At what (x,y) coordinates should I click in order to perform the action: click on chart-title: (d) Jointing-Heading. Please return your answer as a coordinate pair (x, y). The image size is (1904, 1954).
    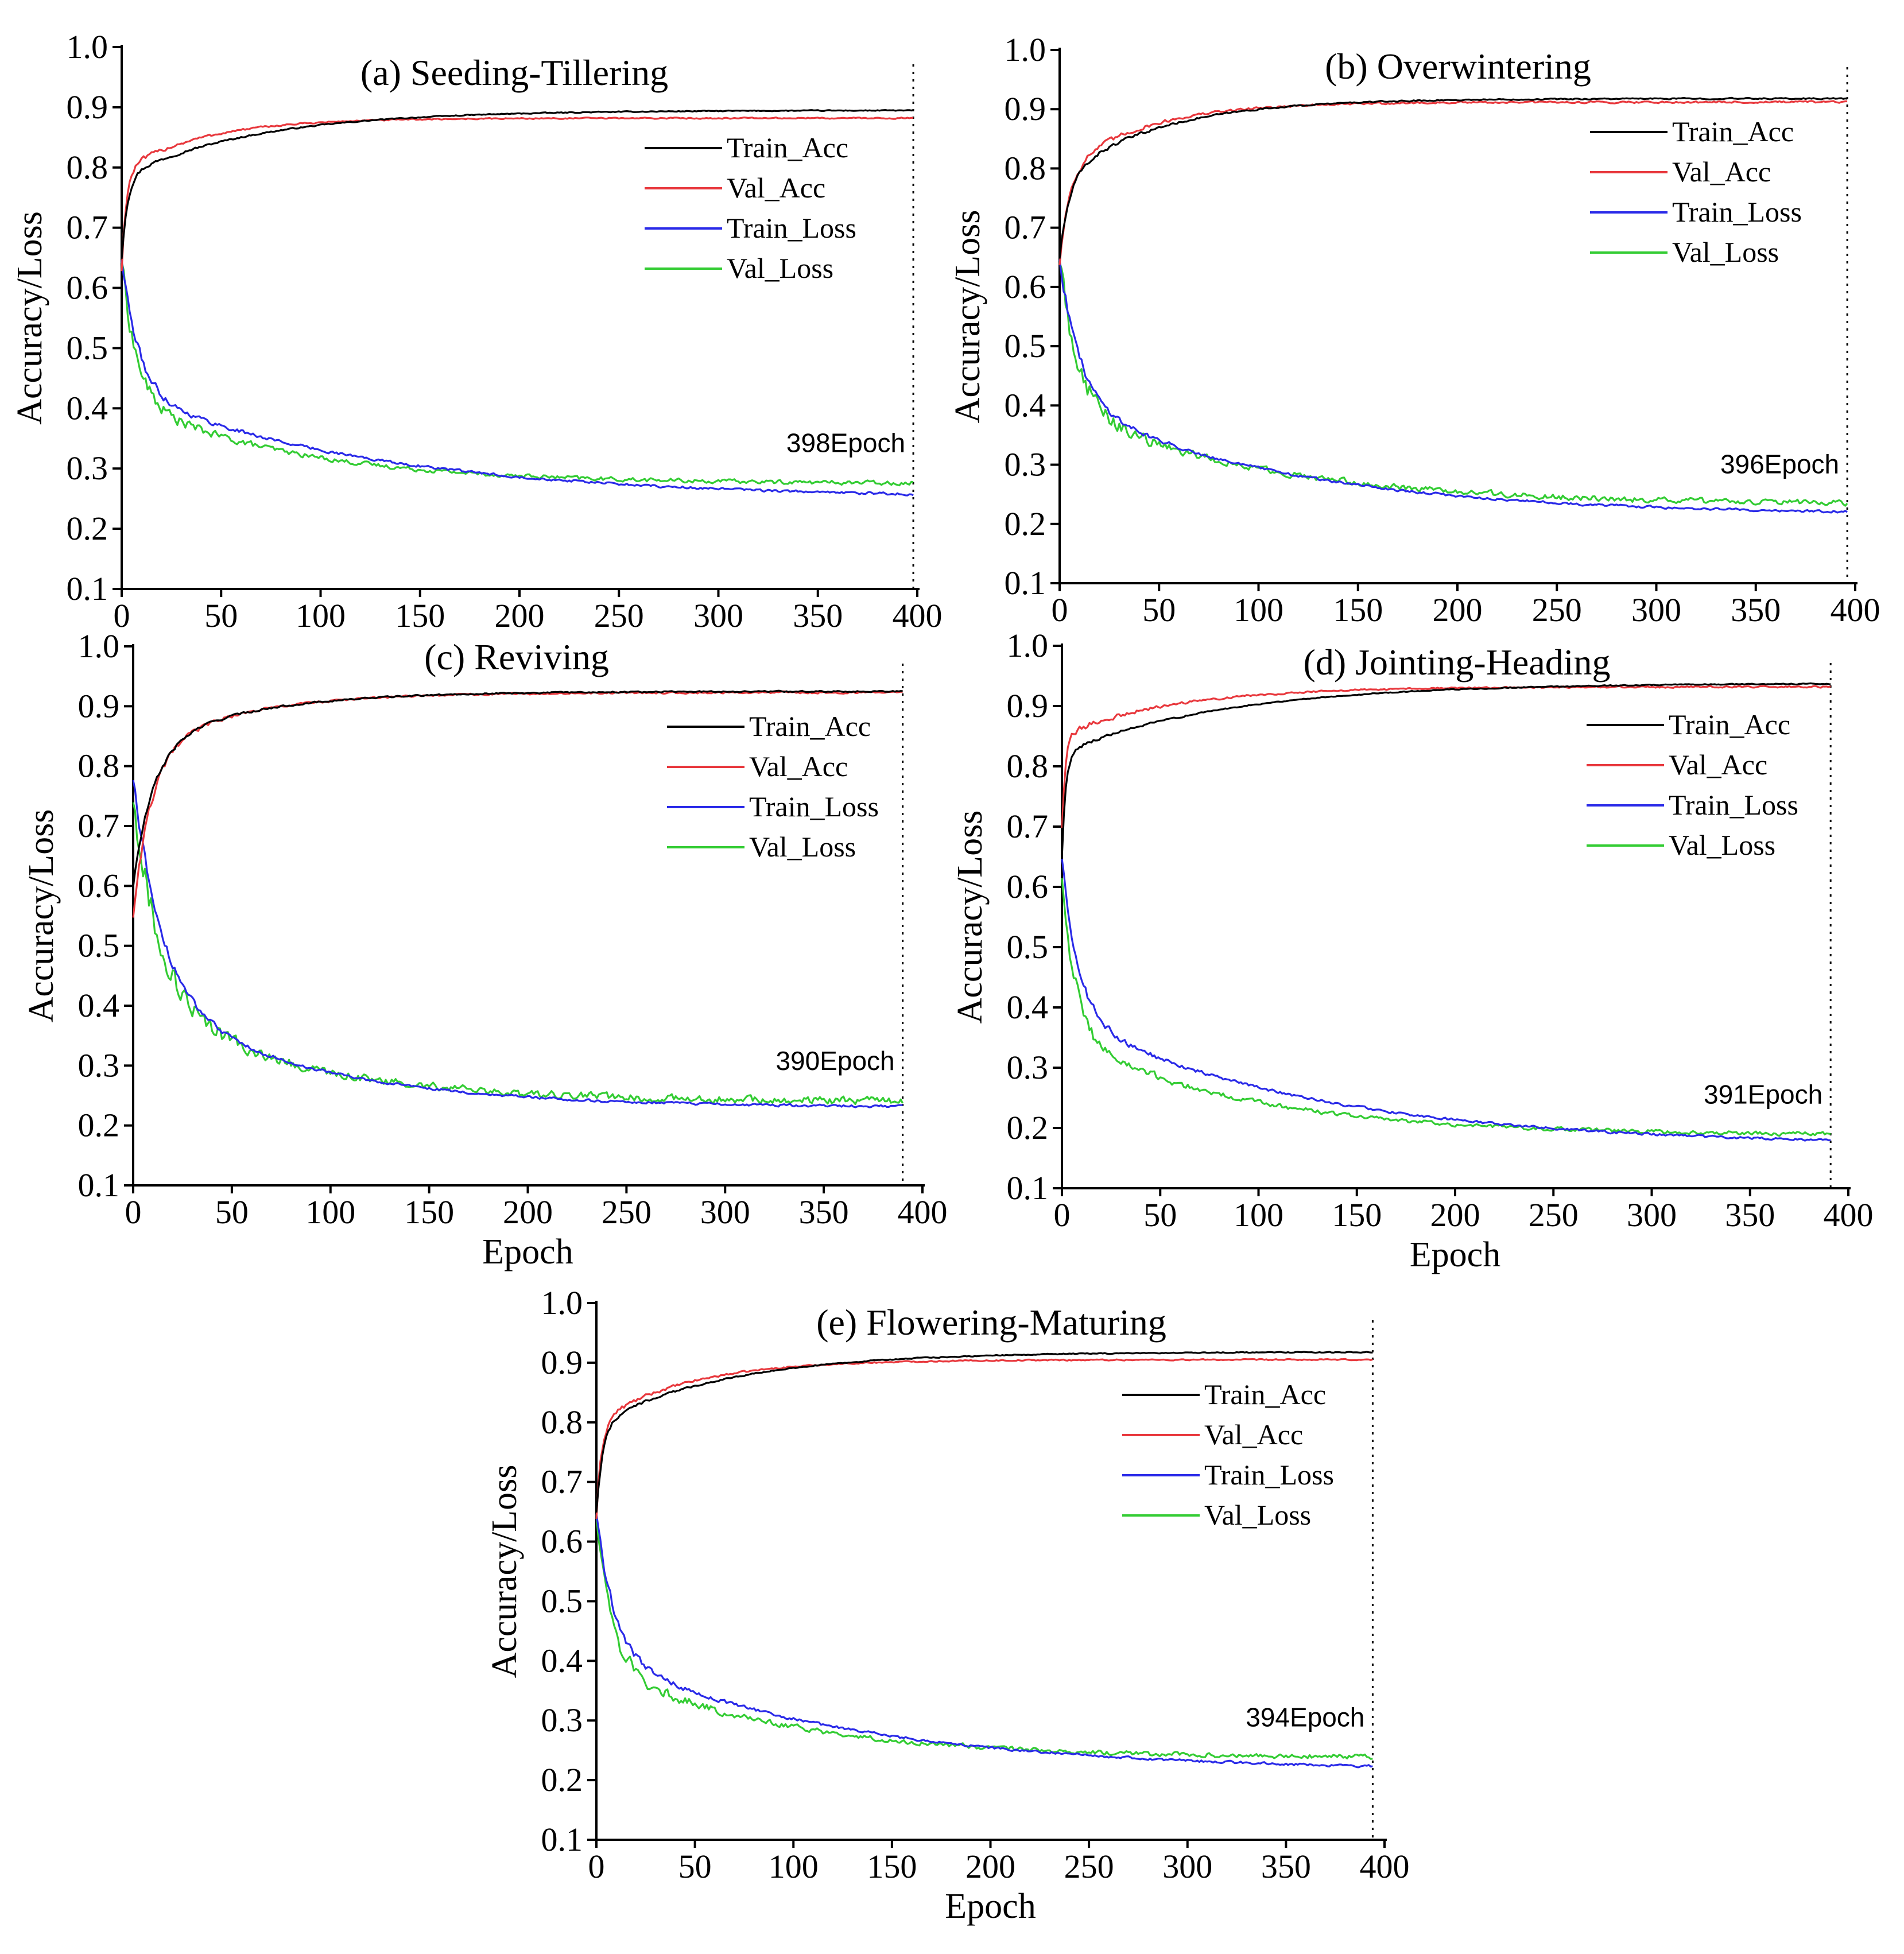
    Looking at the image, I should click on (1457, 662).